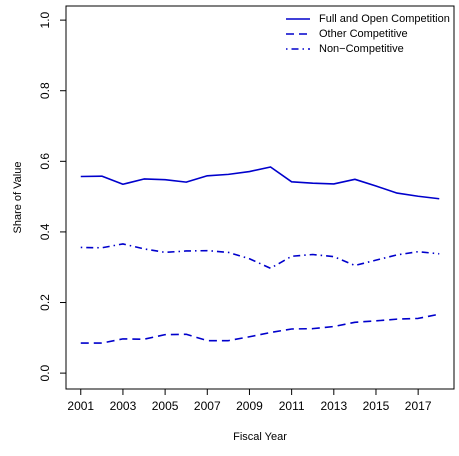  What do you see at coordinates (123, 406) in the screenshot?
I see `x-tick-label: 2003` at bounding box center [123, 406].